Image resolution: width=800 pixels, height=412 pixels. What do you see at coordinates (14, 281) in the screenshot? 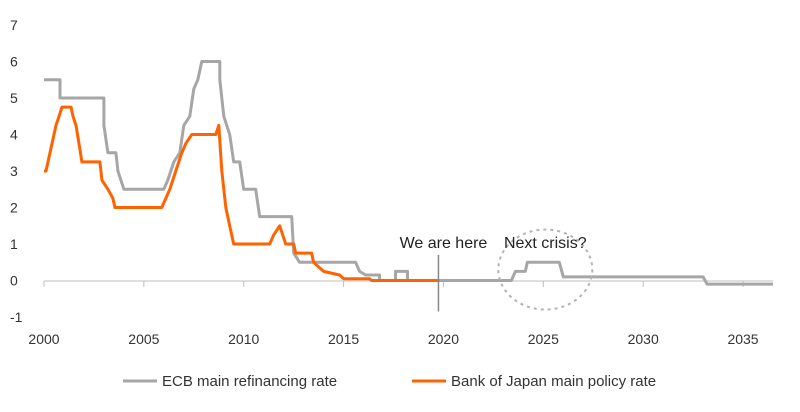
I see `y-tick-label: 0` at bounding box center [14, 281].